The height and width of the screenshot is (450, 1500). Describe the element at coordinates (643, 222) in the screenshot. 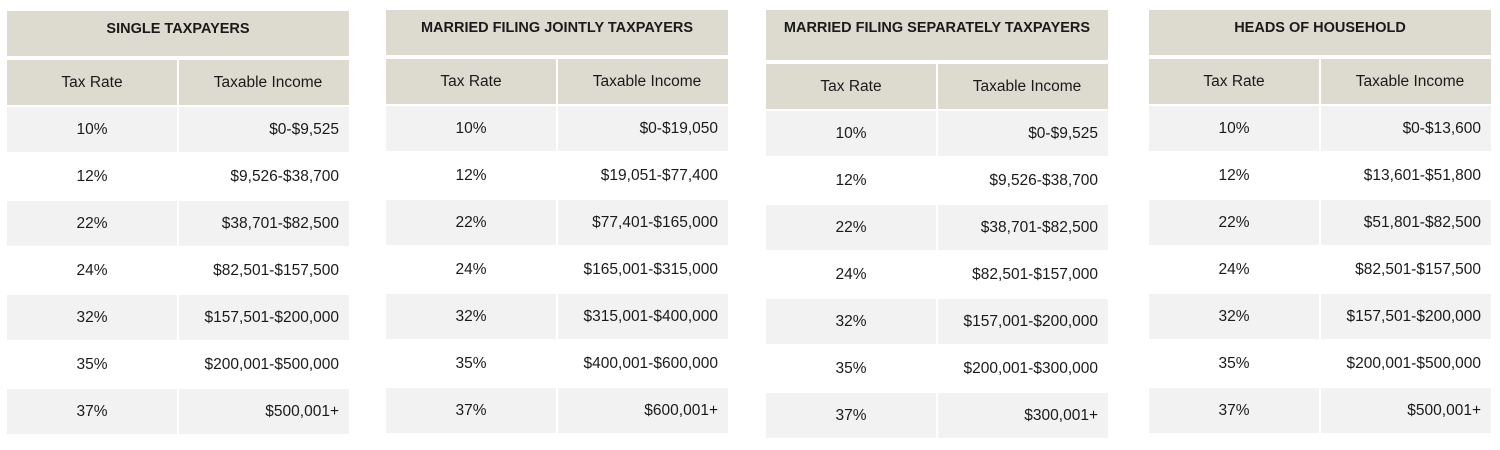

I see `income-cell: $77,401-$165,000` at that location.